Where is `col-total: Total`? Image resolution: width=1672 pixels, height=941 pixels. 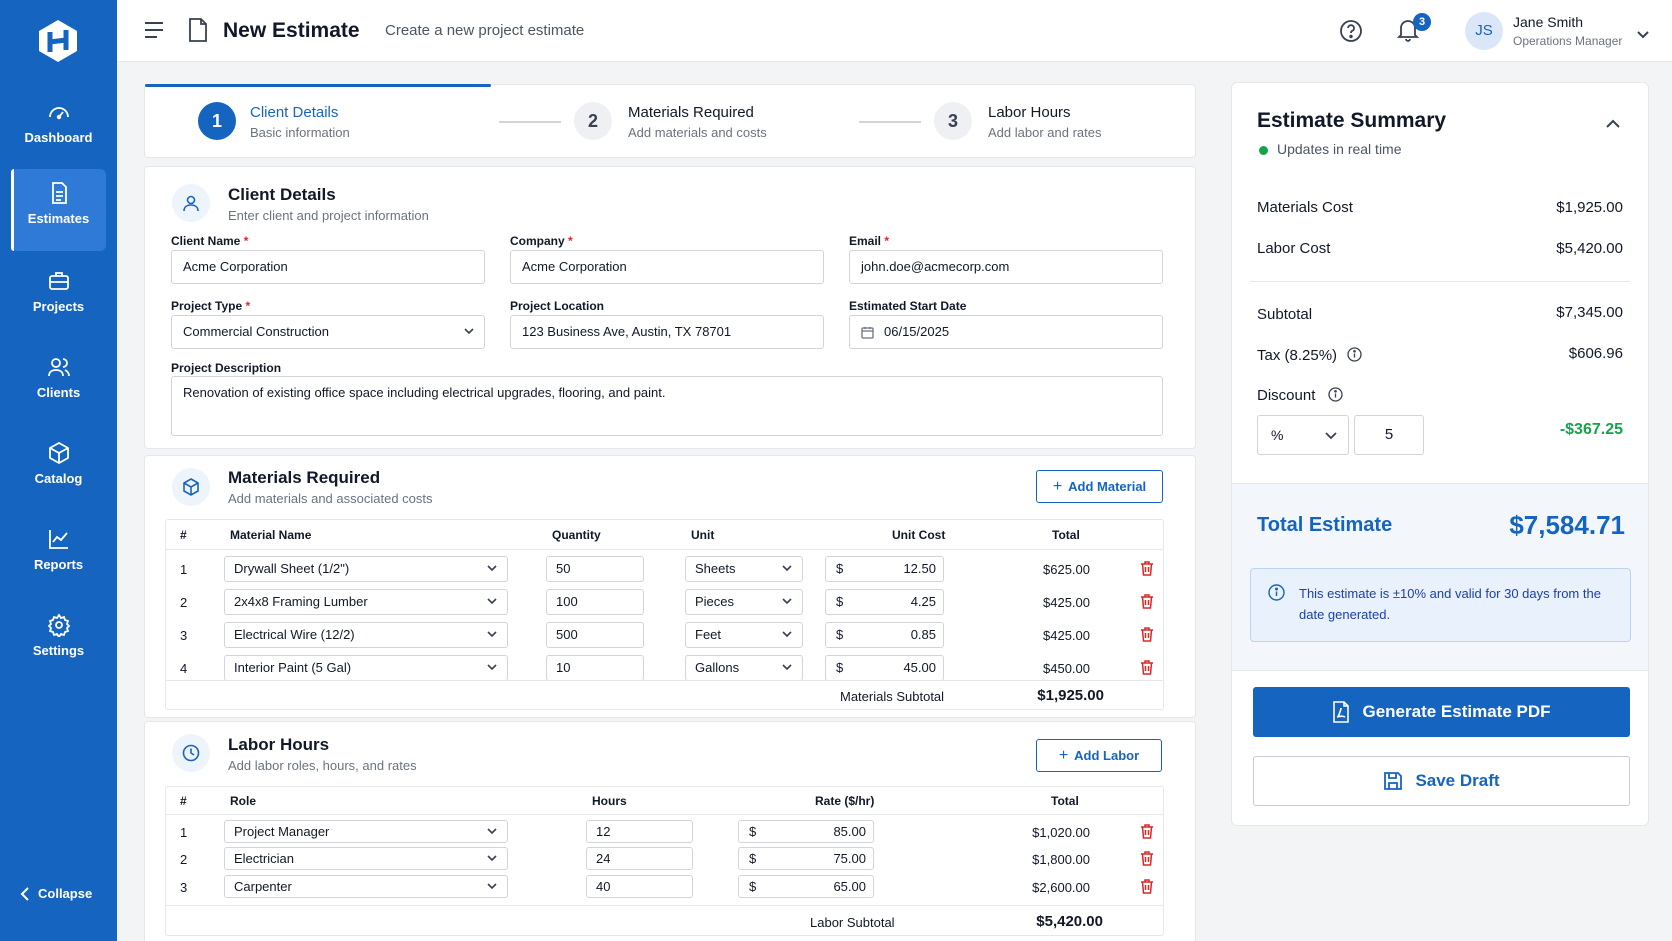 col-total: Total is located at coordinates (1066, 535).